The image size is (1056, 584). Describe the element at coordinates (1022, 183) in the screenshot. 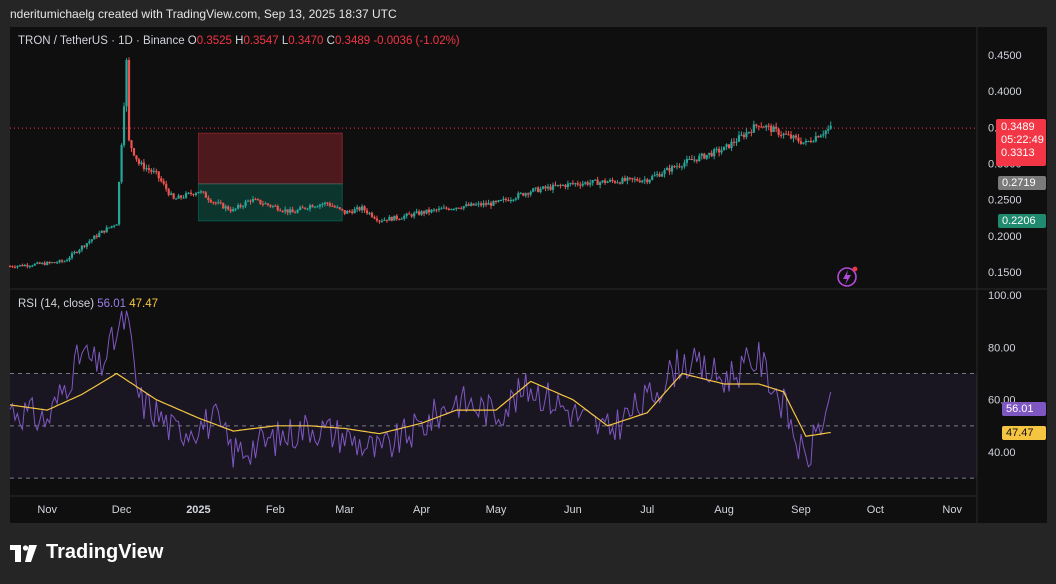

I see `box-top-badge: 0.2719` at that location.